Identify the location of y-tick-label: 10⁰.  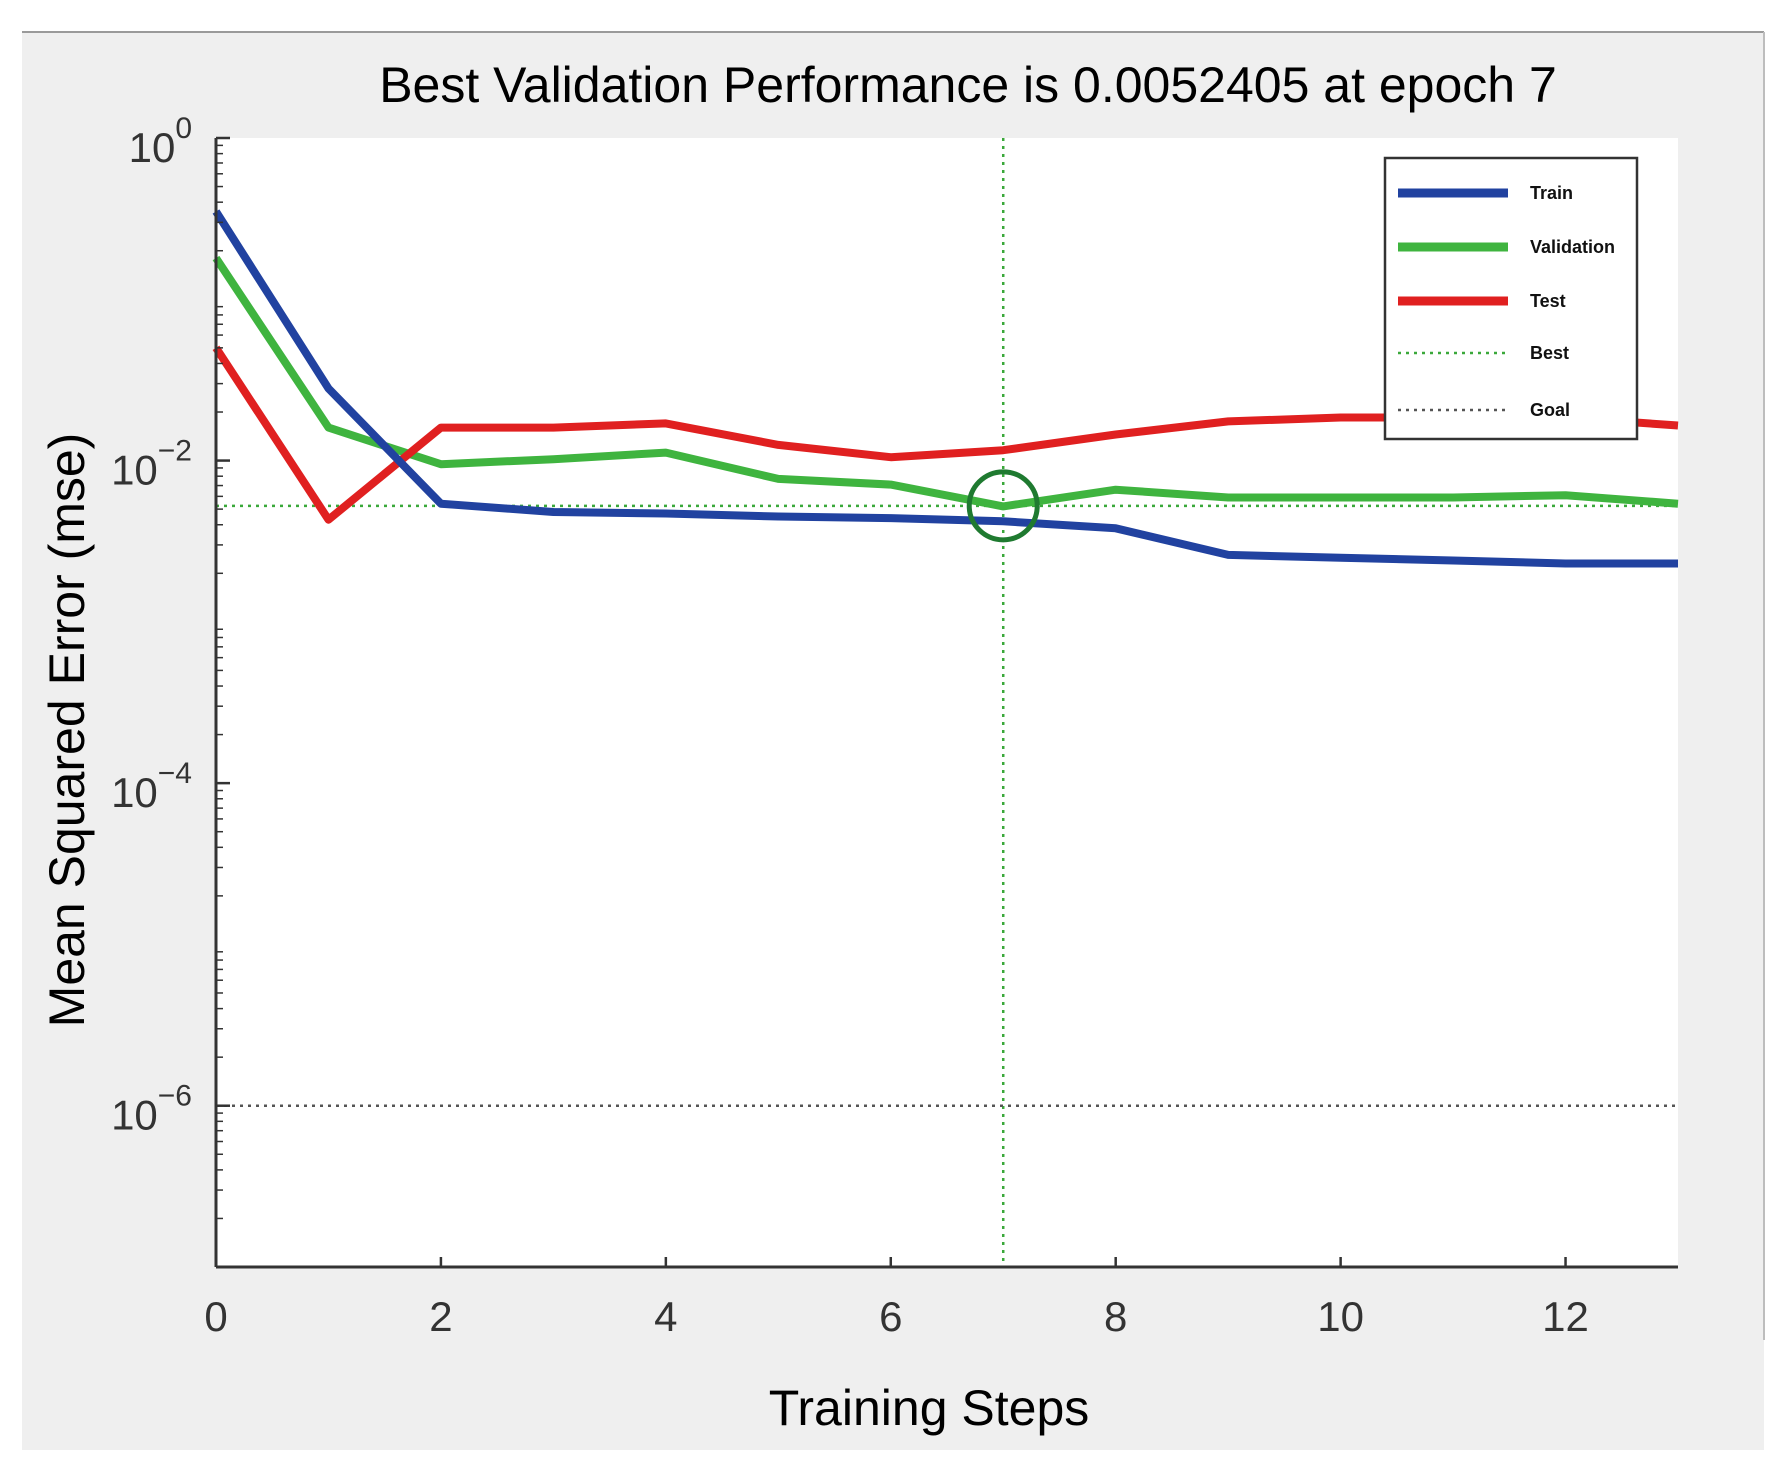
(160, 141).